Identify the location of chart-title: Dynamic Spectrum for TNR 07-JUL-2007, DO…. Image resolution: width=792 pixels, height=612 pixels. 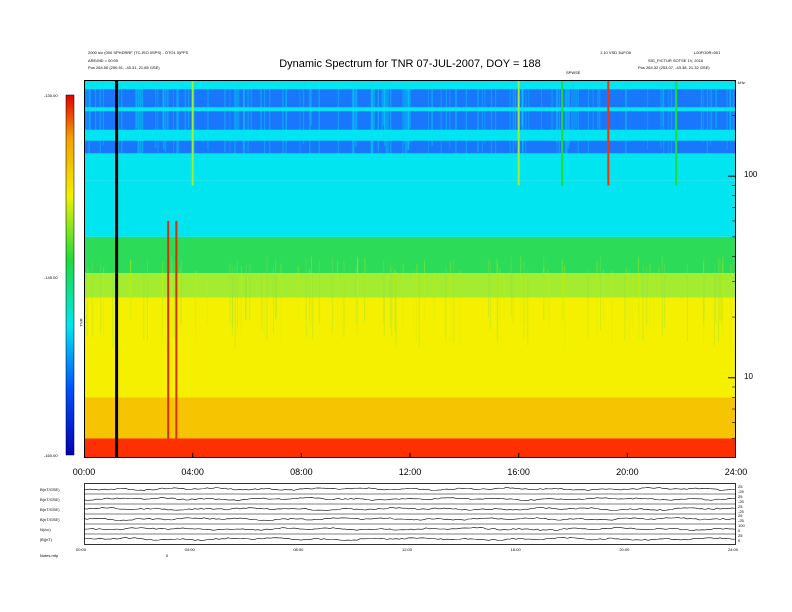
(410, 64).